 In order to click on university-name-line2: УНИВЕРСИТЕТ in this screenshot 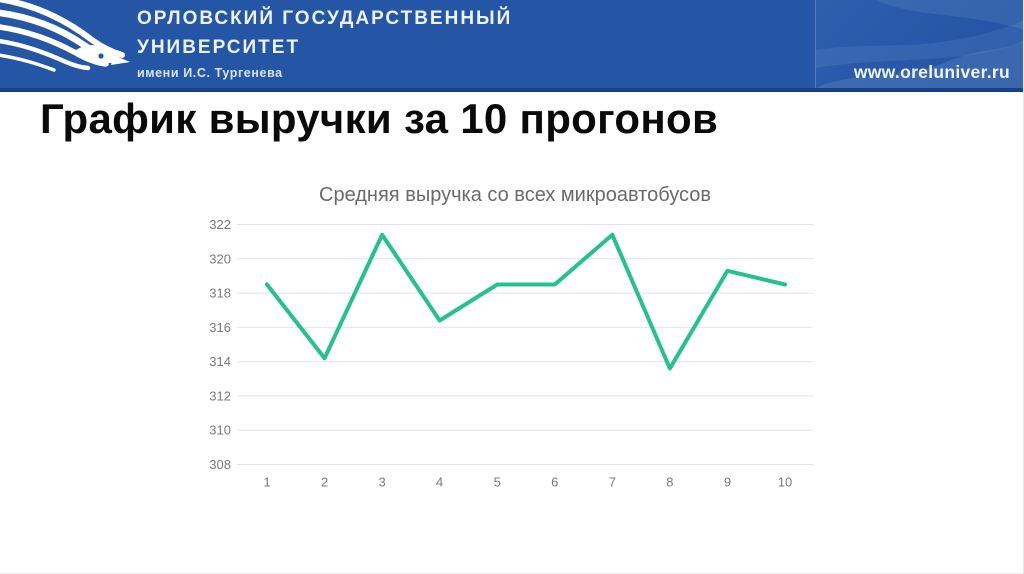, I will do `click(219, 47)`.